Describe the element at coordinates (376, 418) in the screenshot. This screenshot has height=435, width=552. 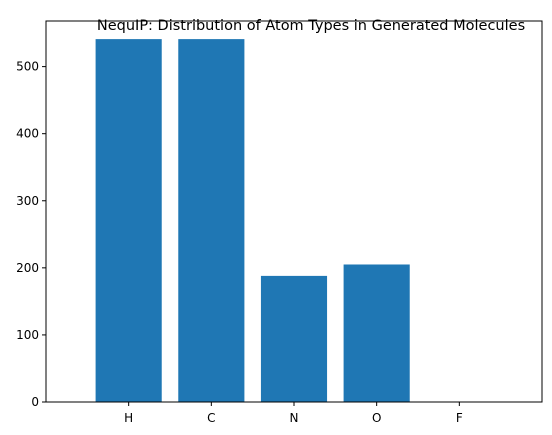
I see `x-tick-label: O` at that location.